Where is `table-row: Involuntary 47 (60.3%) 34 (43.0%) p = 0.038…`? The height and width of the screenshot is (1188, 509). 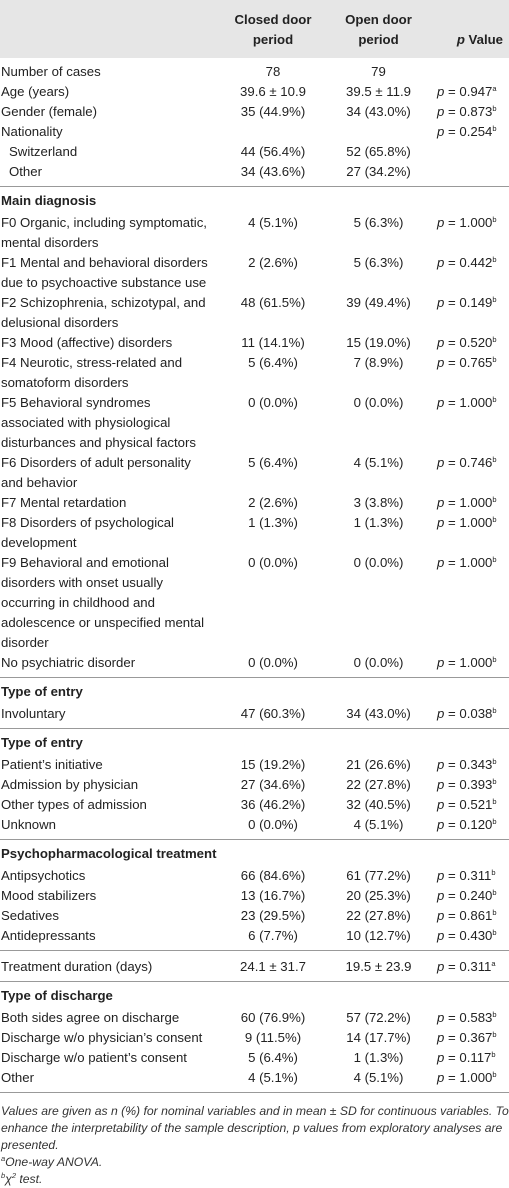 table-row: Involuntary 47 (60.3%) 34 (43.0%) p = 0.038… is located at coordinates (254, 716).